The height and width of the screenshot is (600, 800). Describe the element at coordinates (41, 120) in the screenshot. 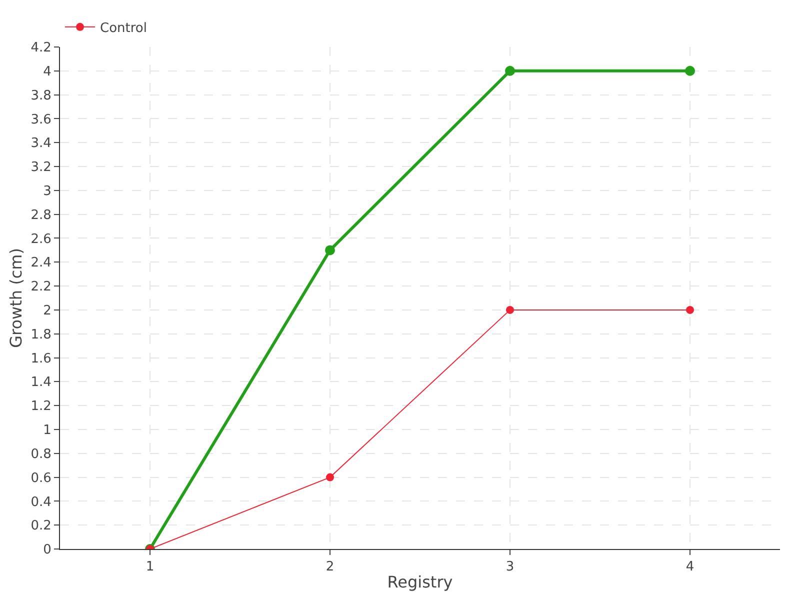

I see `y-tick-label: 3.6` at that location.